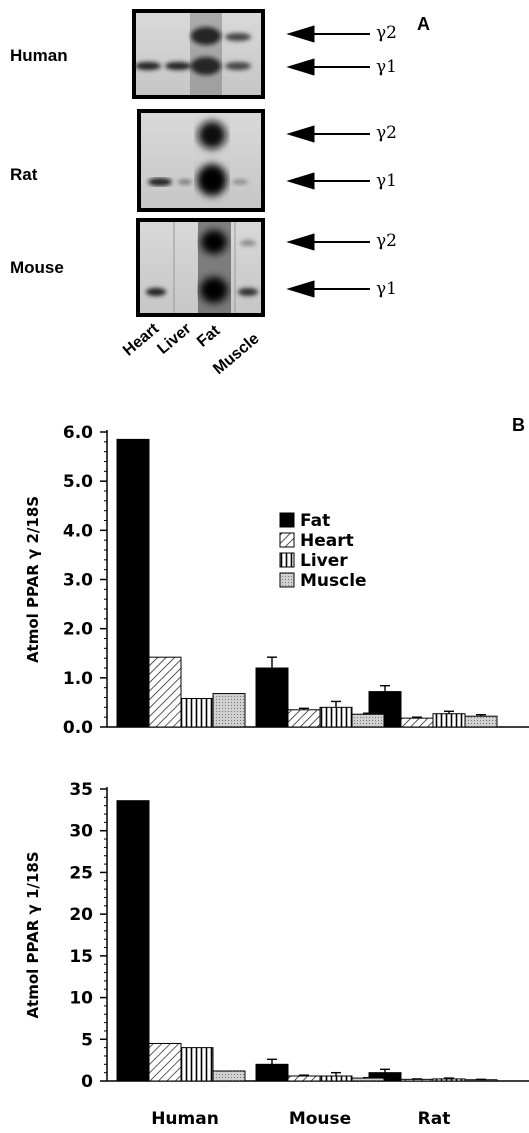  Describe the element at coordinates (37, 267) in the screenshot. I see `species-label-mouse: Mouse` at that location.